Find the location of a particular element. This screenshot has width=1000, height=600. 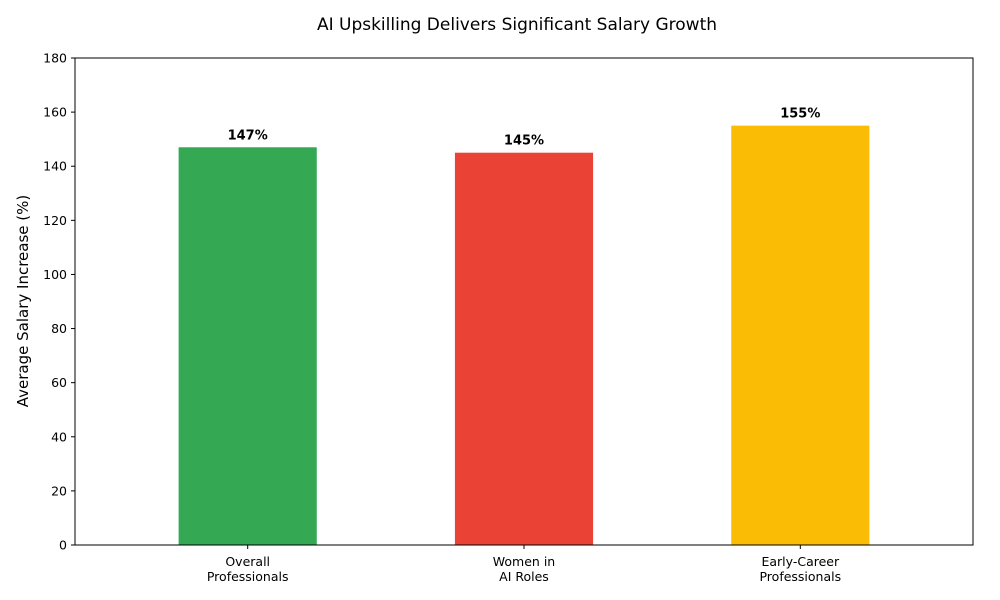

y-axis: 0 20 40 60 80 100 120 140 160 180 is located at coordinates (59, 302).